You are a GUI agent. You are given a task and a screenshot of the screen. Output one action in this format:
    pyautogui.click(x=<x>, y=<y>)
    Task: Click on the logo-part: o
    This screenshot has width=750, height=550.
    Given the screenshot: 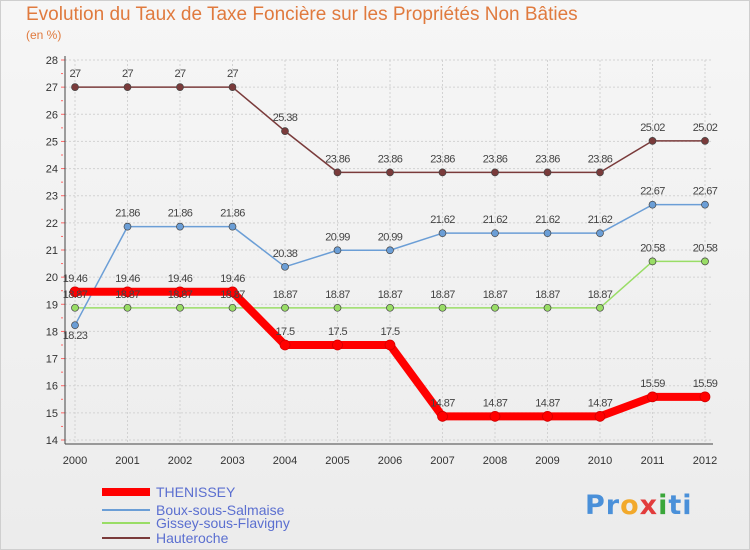 What is the action you would take?
    pyautogui.click(x=630, y=505)
    